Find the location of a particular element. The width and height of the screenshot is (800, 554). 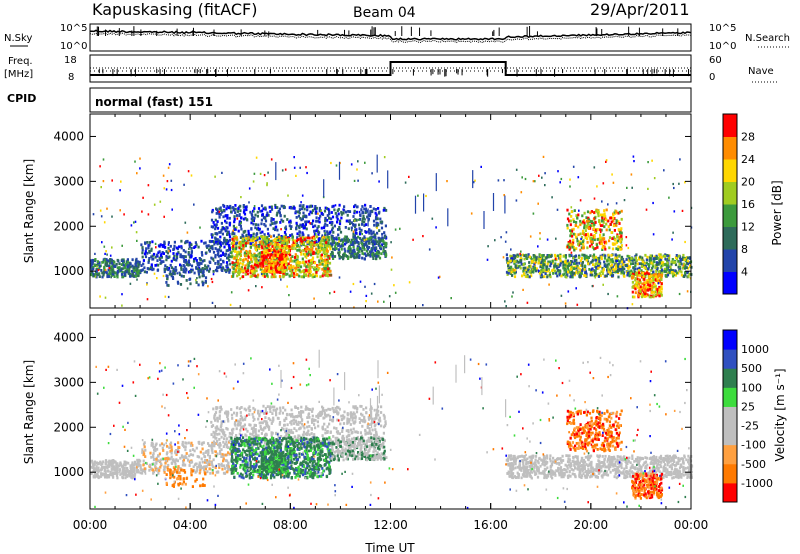

noise-sky-label: N.Sky is located at coordinates (18, 38).